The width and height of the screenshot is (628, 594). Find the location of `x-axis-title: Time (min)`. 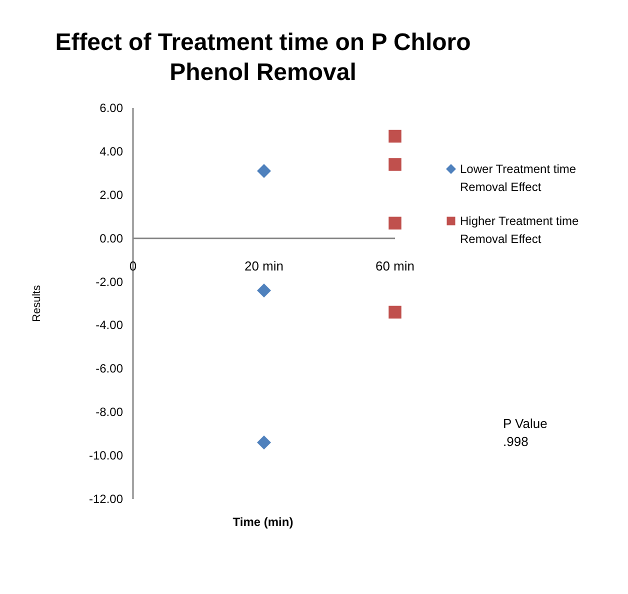

x-axis-title: Time (min) is located at coordinates (263, 522).